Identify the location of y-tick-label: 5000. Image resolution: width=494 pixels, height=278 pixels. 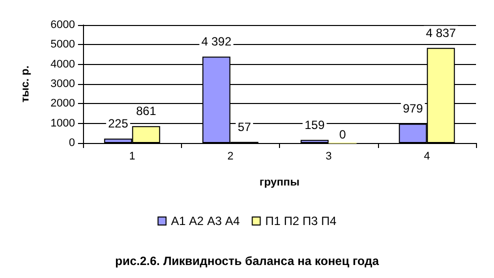
(62, 44).